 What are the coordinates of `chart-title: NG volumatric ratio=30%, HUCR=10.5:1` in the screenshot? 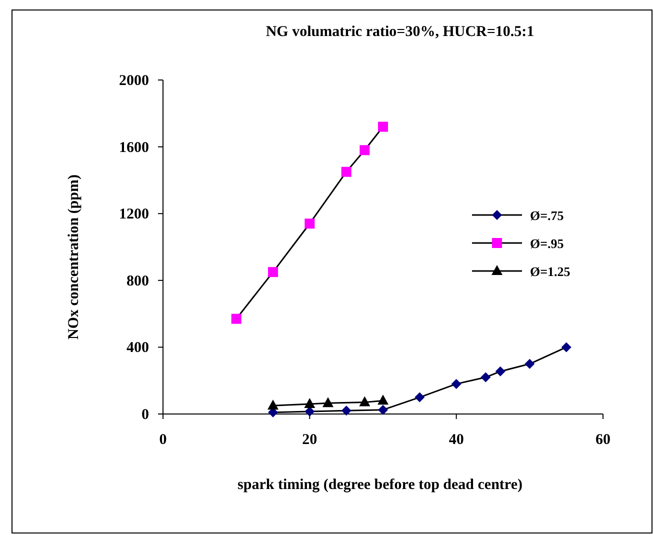 It's located at (400, 32).